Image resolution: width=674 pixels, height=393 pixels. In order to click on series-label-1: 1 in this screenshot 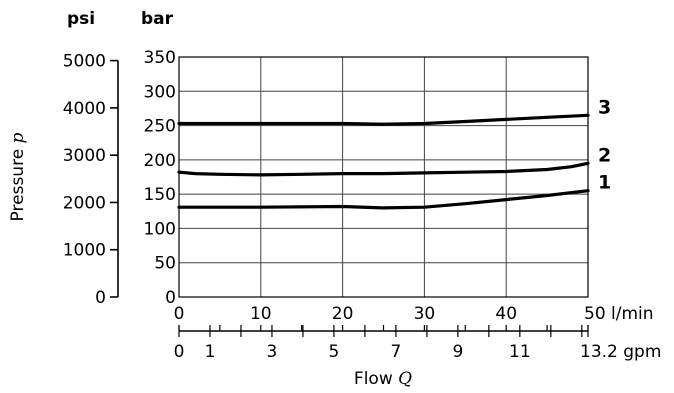, I will do `click(604, 183)`.